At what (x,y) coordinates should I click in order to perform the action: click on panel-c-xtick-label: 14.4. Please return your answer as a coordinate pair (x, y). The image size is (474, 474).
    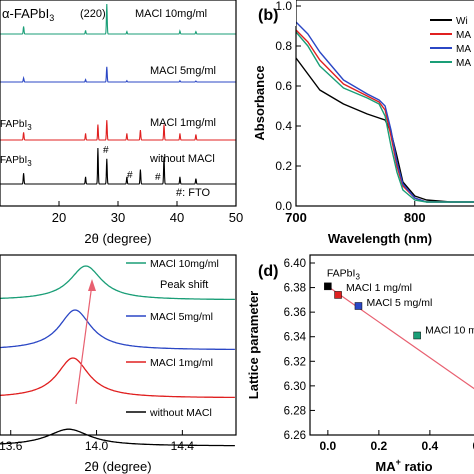
    Looking at the image, I should click on (183, 446).